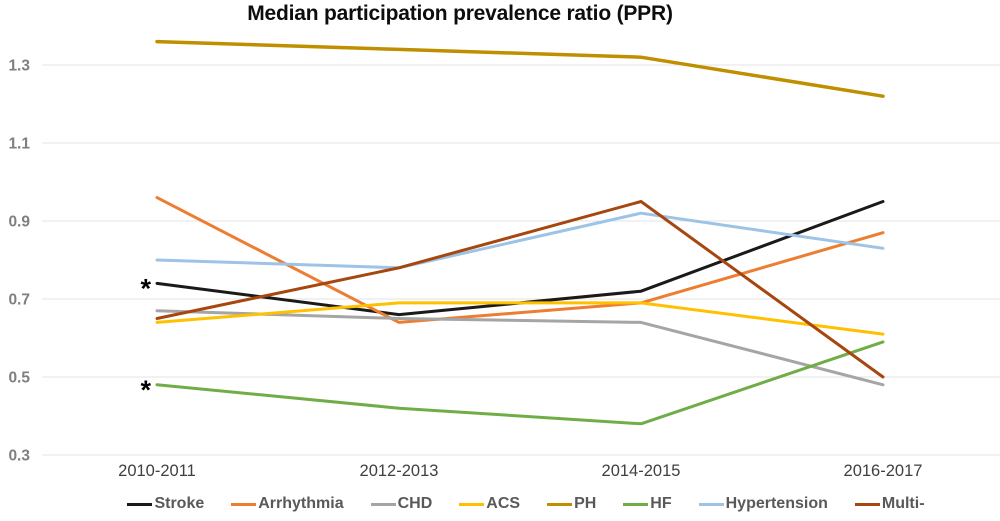 Image resolution: width=1000 pixels, height=521 pixels. What do you see at coordinates (867, 504) in the screenshot?
I see `legend-swatch-multi` at bounding box center [867, 504].